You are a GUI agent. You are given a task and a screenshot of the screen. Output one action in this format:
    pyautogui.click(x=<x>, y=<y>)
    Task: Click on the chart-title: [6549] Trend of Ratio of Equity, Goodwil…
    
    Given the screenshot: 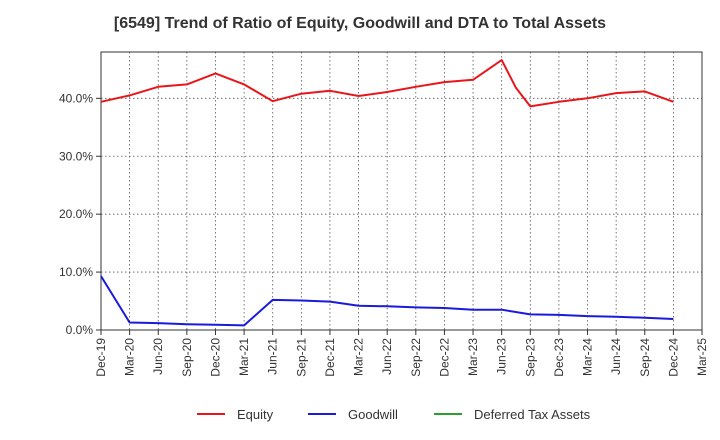 What is the action you would take?
    pyautogui.click(x=360, y=23)
    